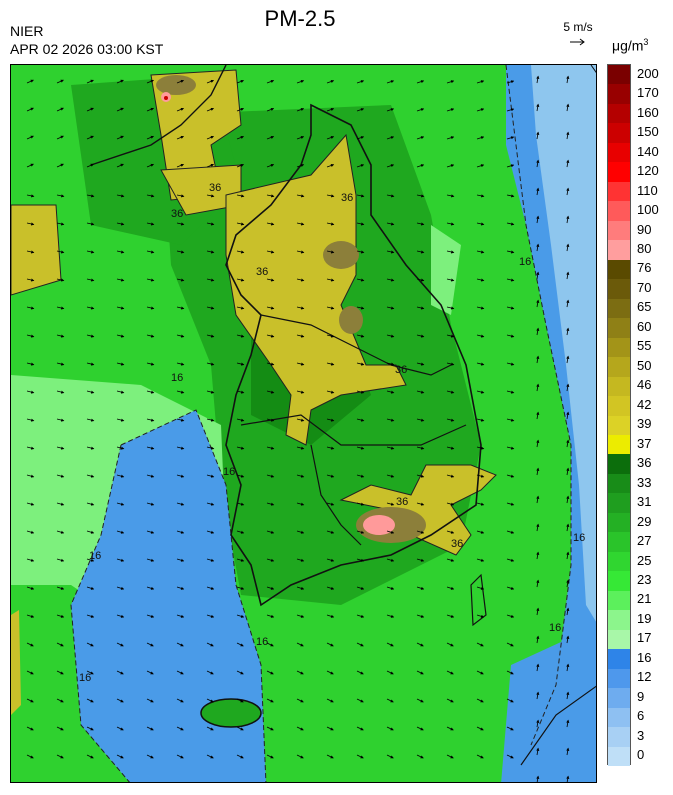  Describe the element at coordinates (316, 289) in the screenshot. I see `high-pm-zone-central` at that location.